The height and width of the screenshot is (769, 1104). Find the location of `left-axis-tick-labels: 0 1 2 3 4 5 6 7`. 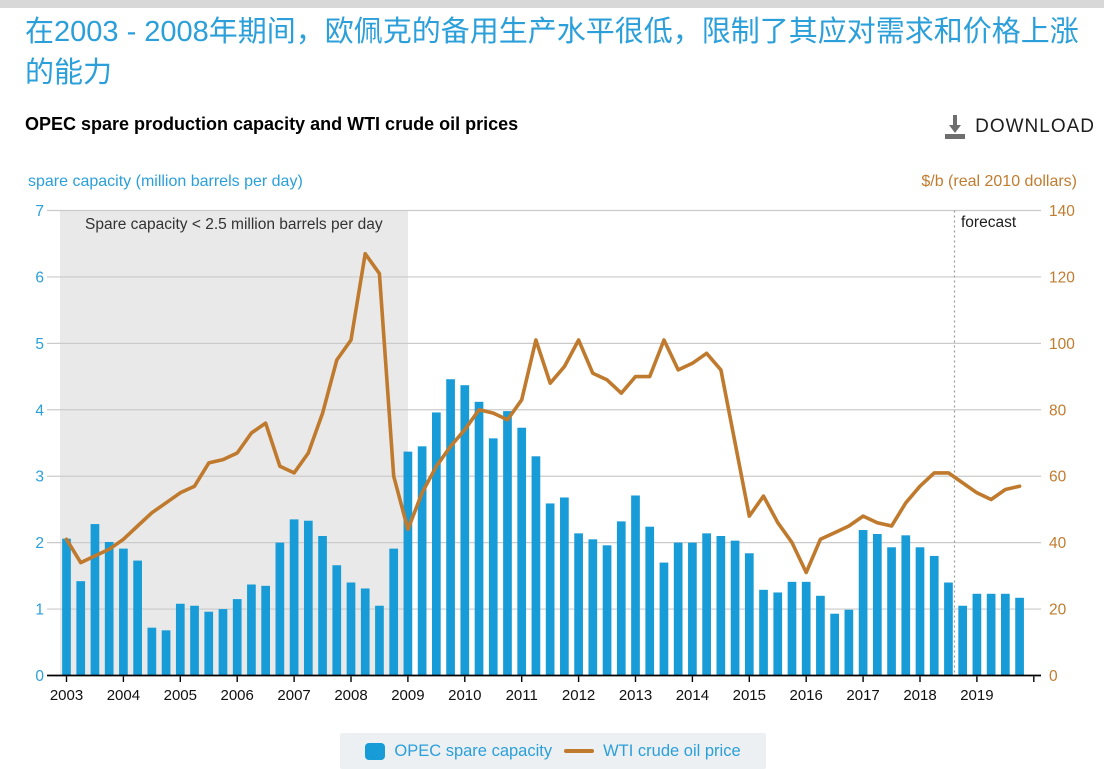

left-axis-tick-labels: 0 1 2 3 4 5 6 7 is located at coordinates (39, 444).